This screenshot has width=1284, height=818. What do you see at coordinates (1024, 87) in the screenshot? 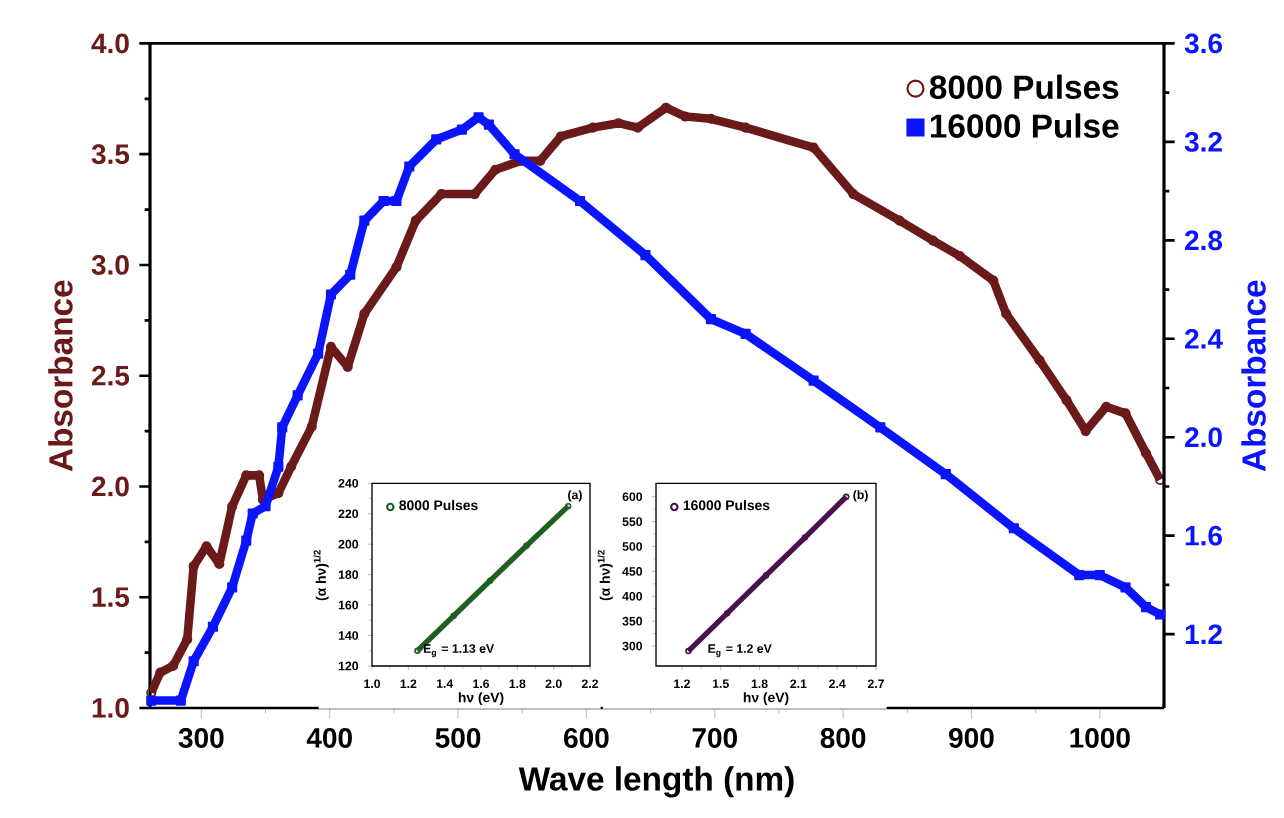
I see `legend-label: 8000 Pulses` at bounding box center [1024, 87].